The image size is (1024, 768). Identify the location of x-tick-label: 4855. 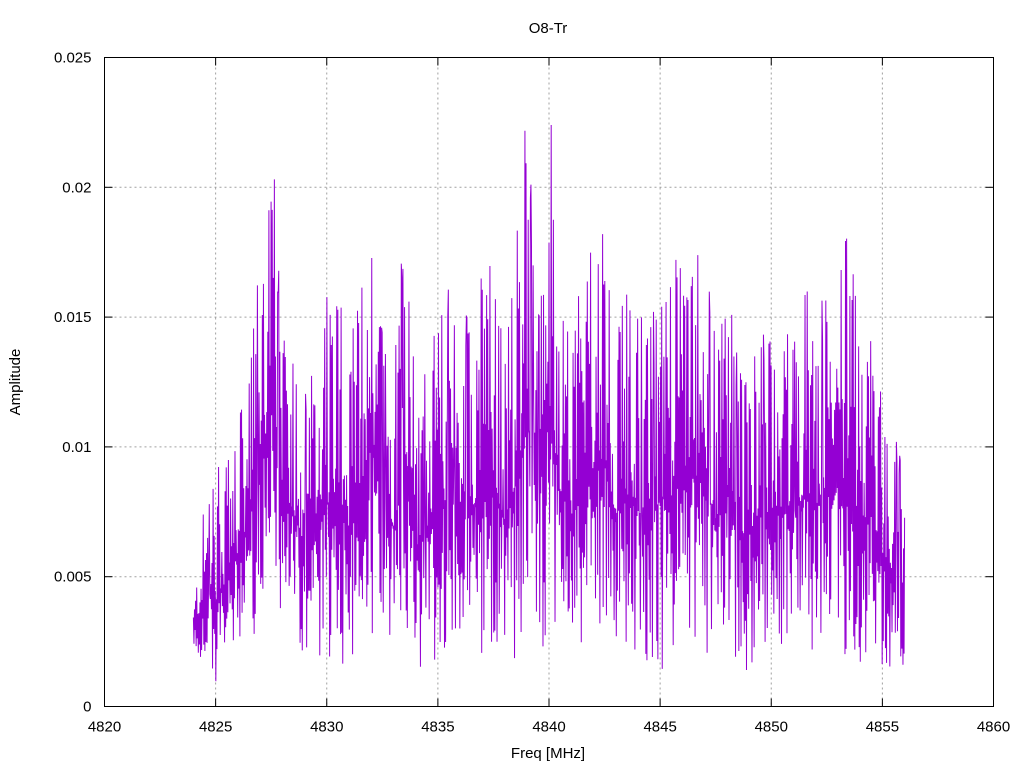
(882, 727).